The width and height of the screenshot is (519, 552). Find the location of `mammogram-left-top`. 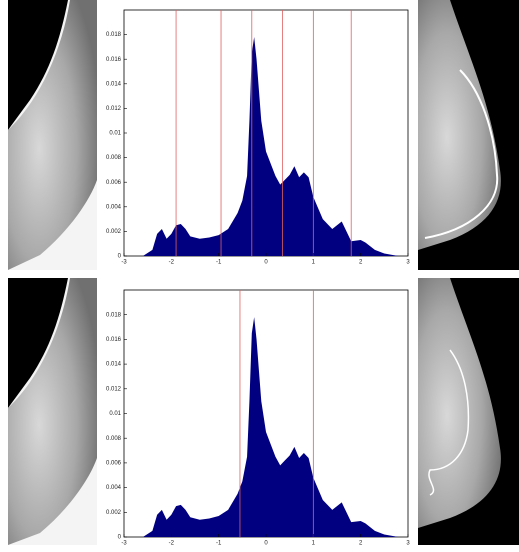

mammogram-left-top is located at coordinates (52, 135).